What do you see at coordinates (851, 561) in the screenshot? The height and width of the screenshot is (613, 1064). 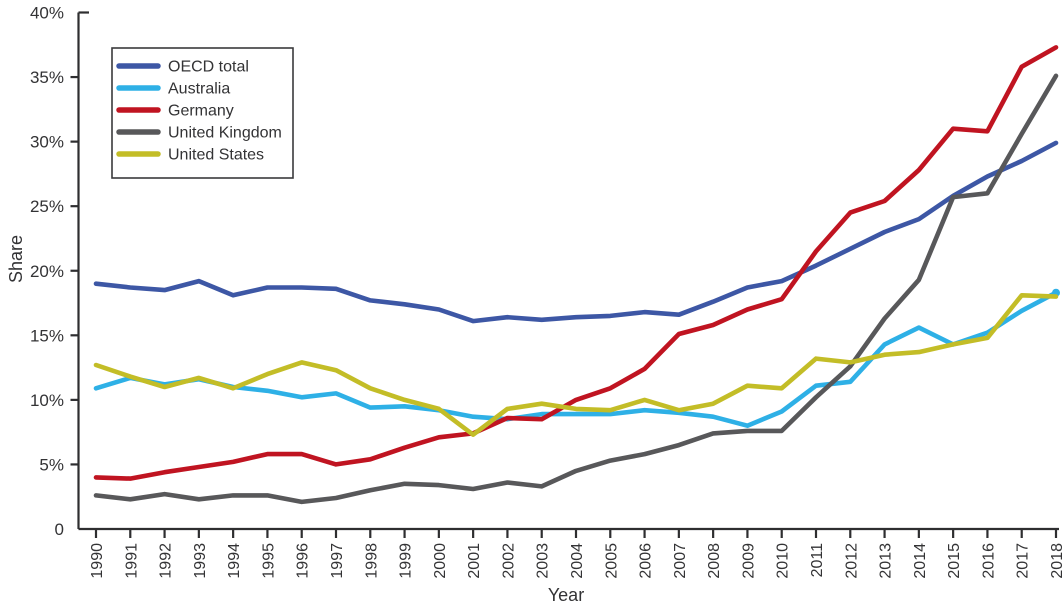 I see `x-tick-label: 2012` at bounding box center [851, 561].